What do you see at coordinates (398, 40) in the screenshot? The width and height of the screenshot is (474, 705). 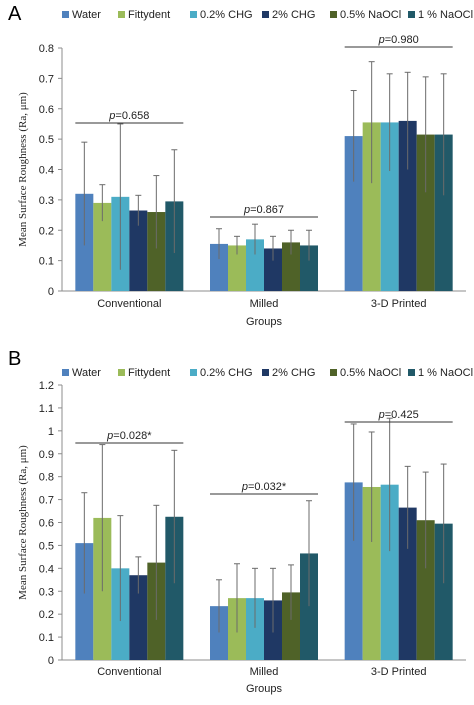 I see `p-value-label: p=0.980` at bounding box center [398, 40].